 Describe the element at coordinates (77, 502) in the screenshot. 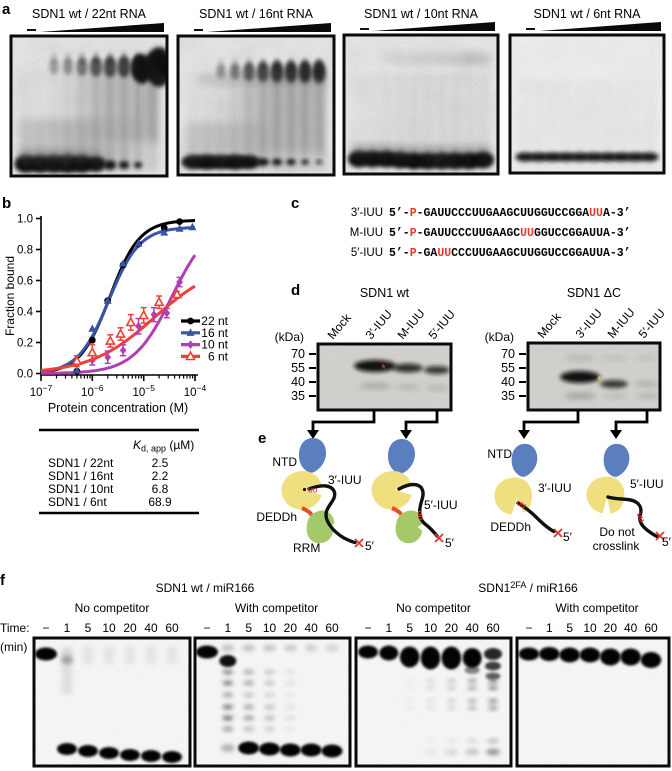

I see `svg-text: SDN1 / 6nt` at that location.